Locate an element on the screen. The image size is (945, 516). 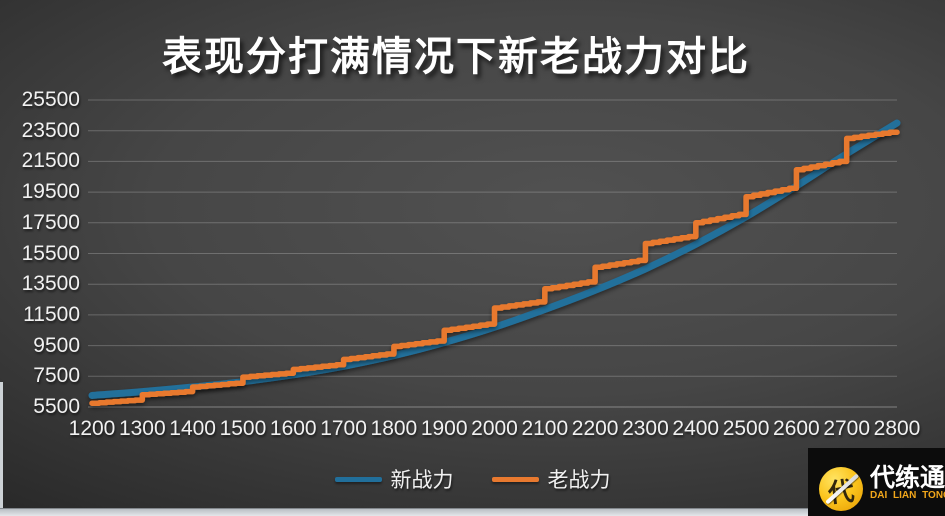
x-axis-label: 1500 is located at coordinates (243, 428).